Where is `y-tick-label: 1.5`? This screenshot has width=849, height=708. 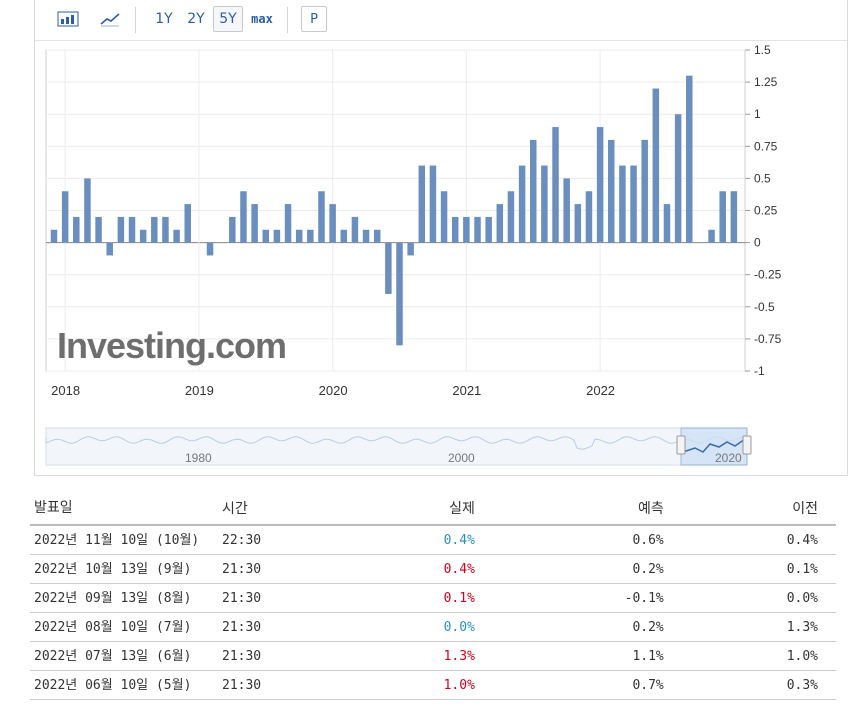 y-tick-label: 1.5 is located at coordinates (762, 50).